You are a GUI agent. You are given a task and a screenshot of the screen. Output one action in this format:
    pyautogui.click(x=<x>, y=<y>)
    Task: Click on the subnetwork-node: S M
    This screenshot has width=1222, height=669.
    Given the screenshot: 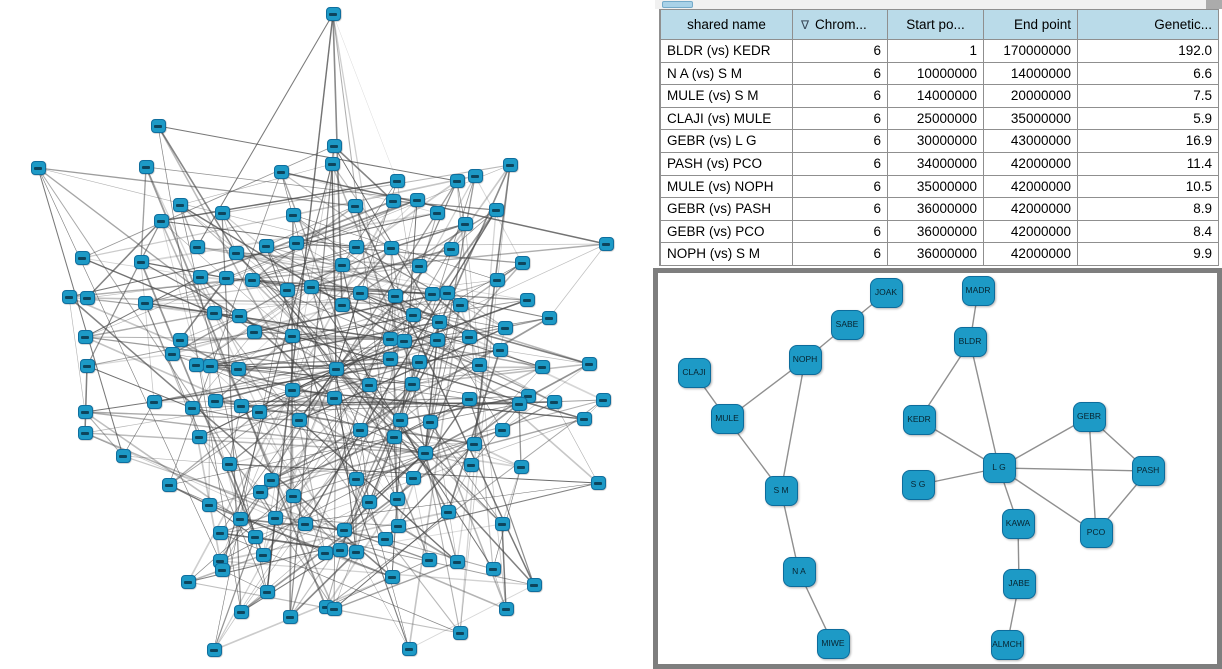 What is the action you would take?
    pyautogui.click(x=781, y=491)
    